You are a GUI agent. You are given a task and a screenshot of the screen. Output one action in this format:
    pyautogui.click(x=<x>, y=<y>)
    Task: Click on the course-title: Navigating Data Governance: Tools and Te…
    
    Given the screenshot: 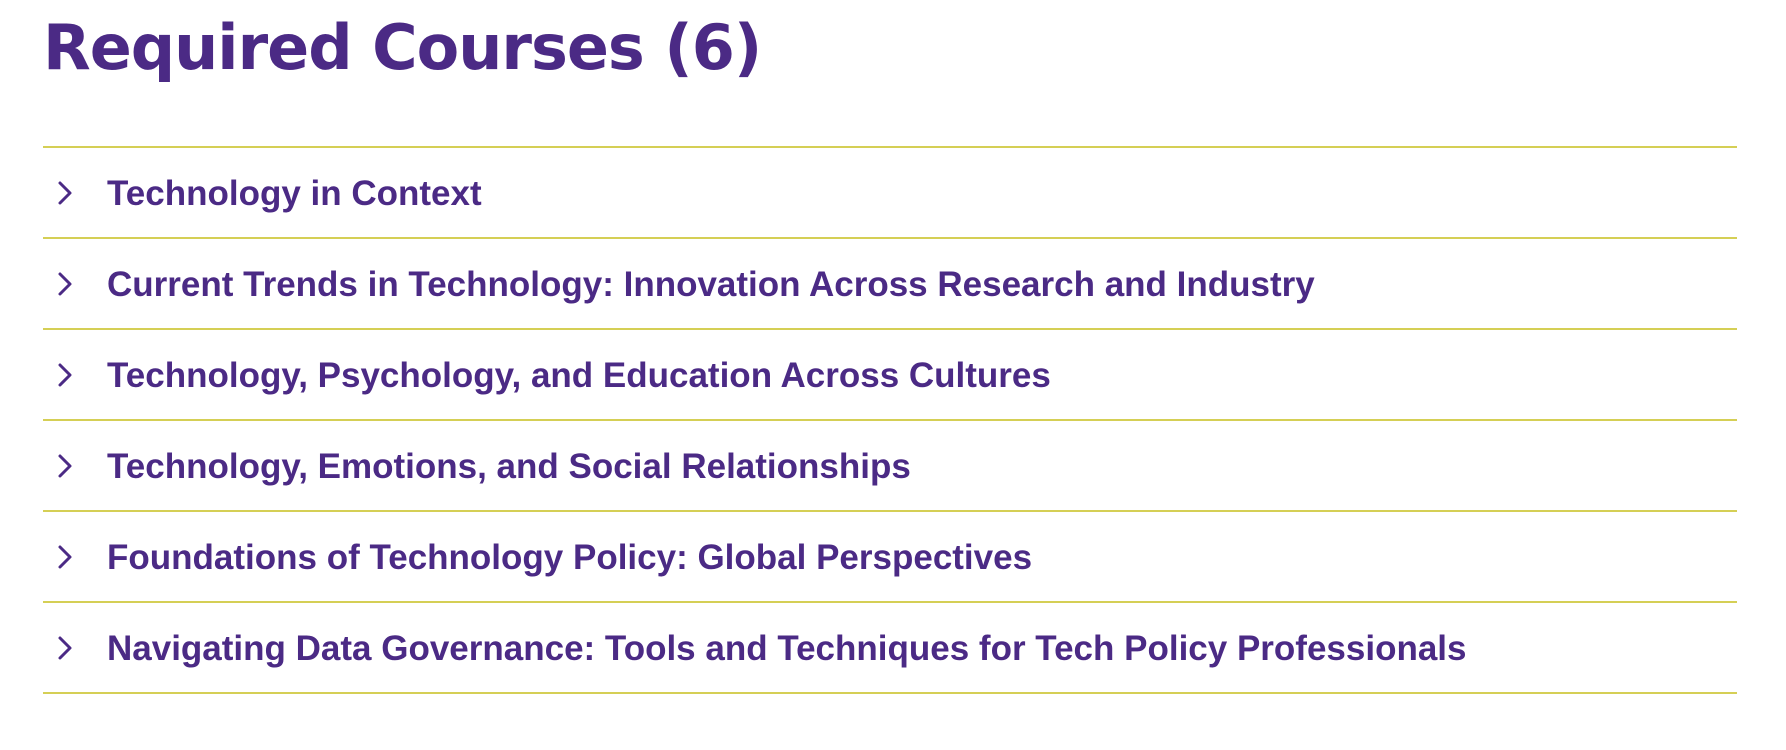 What is the action you would take?
    pyautogui.click(x=787, y=648)
    